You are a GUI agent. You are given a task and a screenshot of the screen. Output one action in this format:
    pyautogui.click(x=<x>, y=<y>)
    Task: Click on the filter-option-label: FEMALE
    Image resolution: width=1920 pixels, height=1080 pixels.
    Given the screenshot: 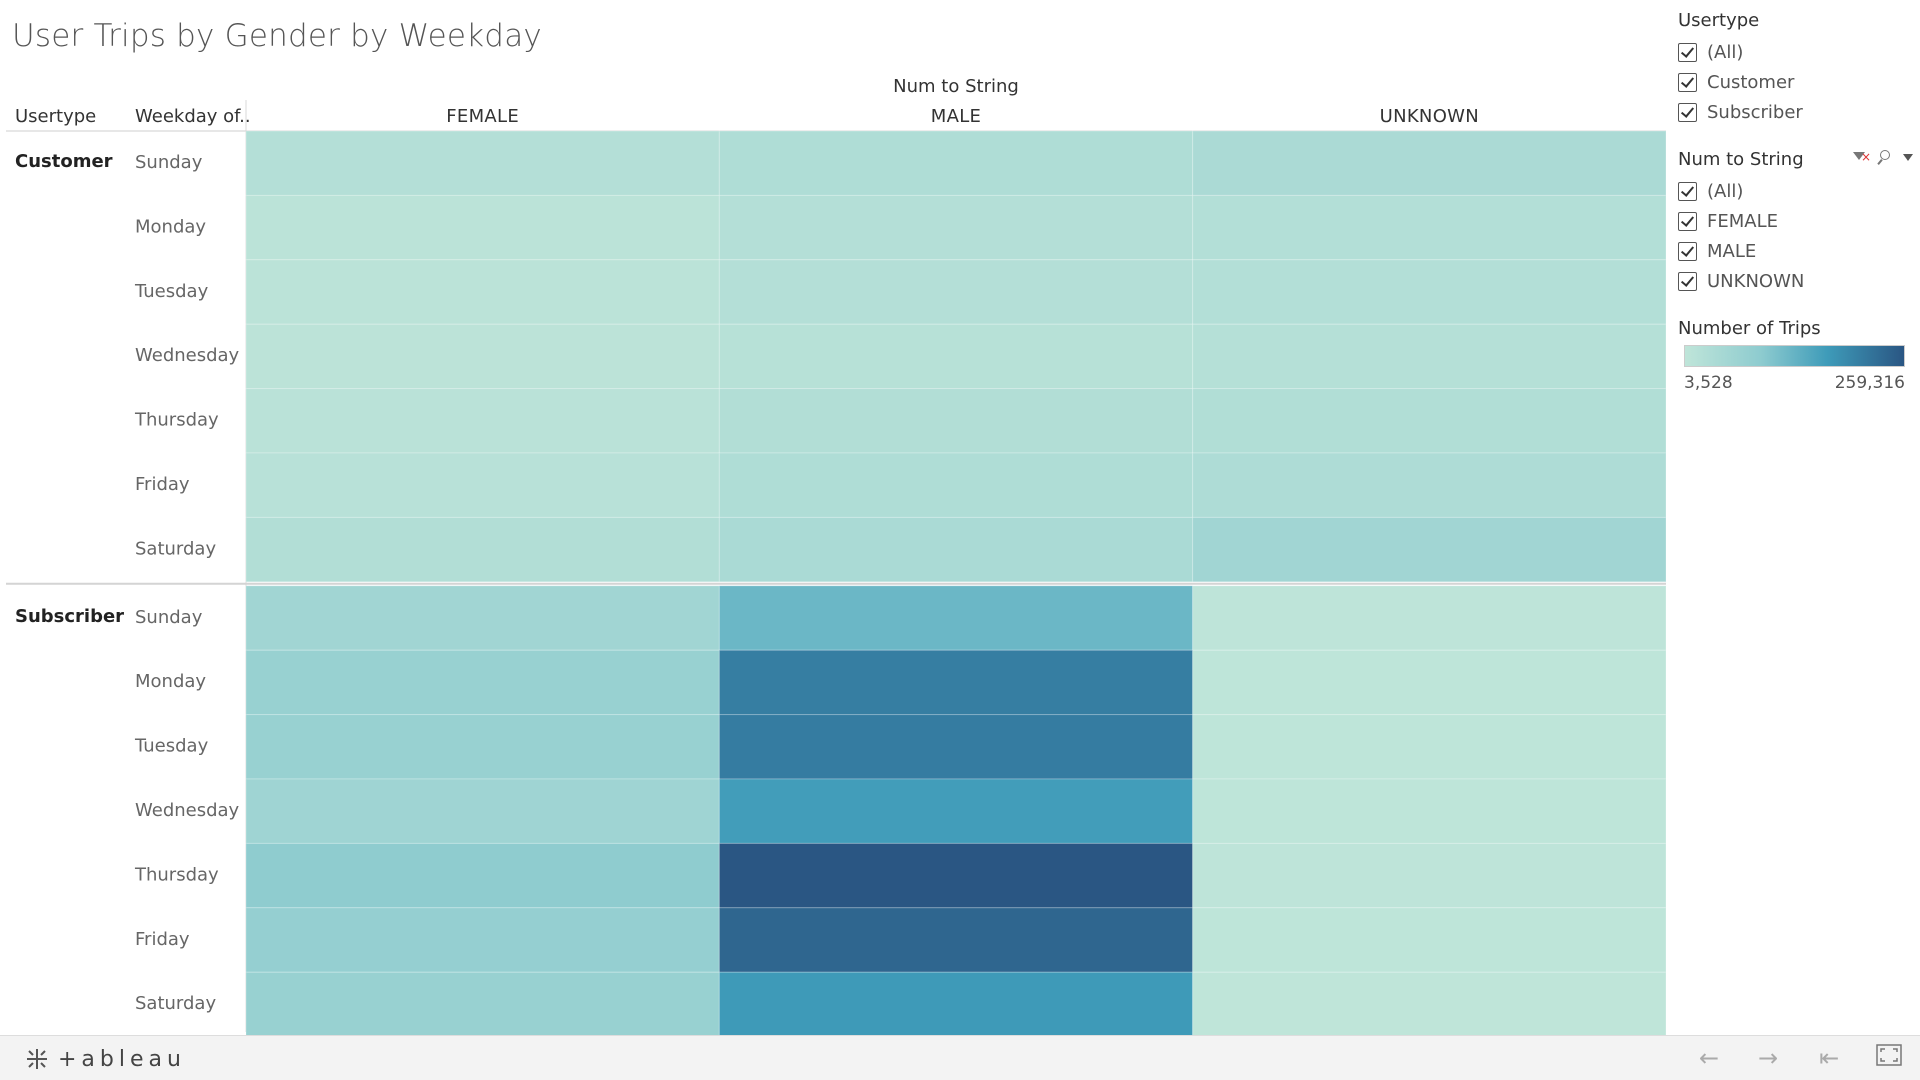 What is the action you would take?
    pyautogui.click(x=1742, y=221)
    